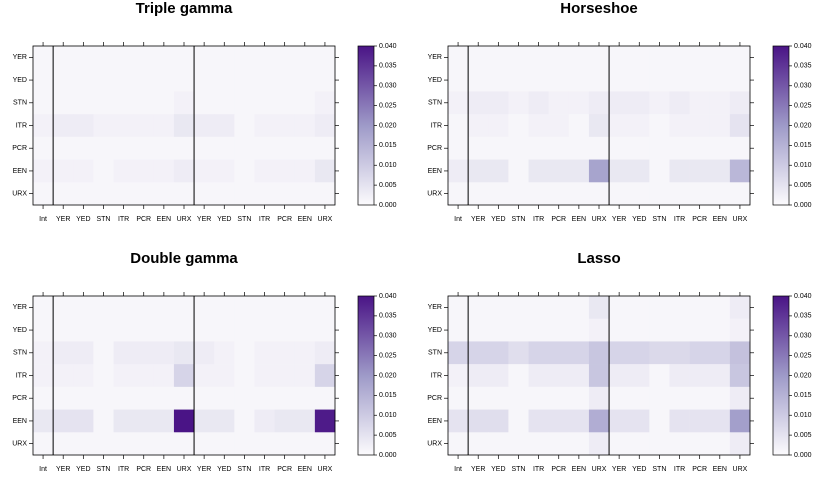 The image size is (830, 498). What do you see at coordinates (388, 435) in the screenshot?
I see `colorbar-tick-label: 0.005` at bounding box center [388, 435].